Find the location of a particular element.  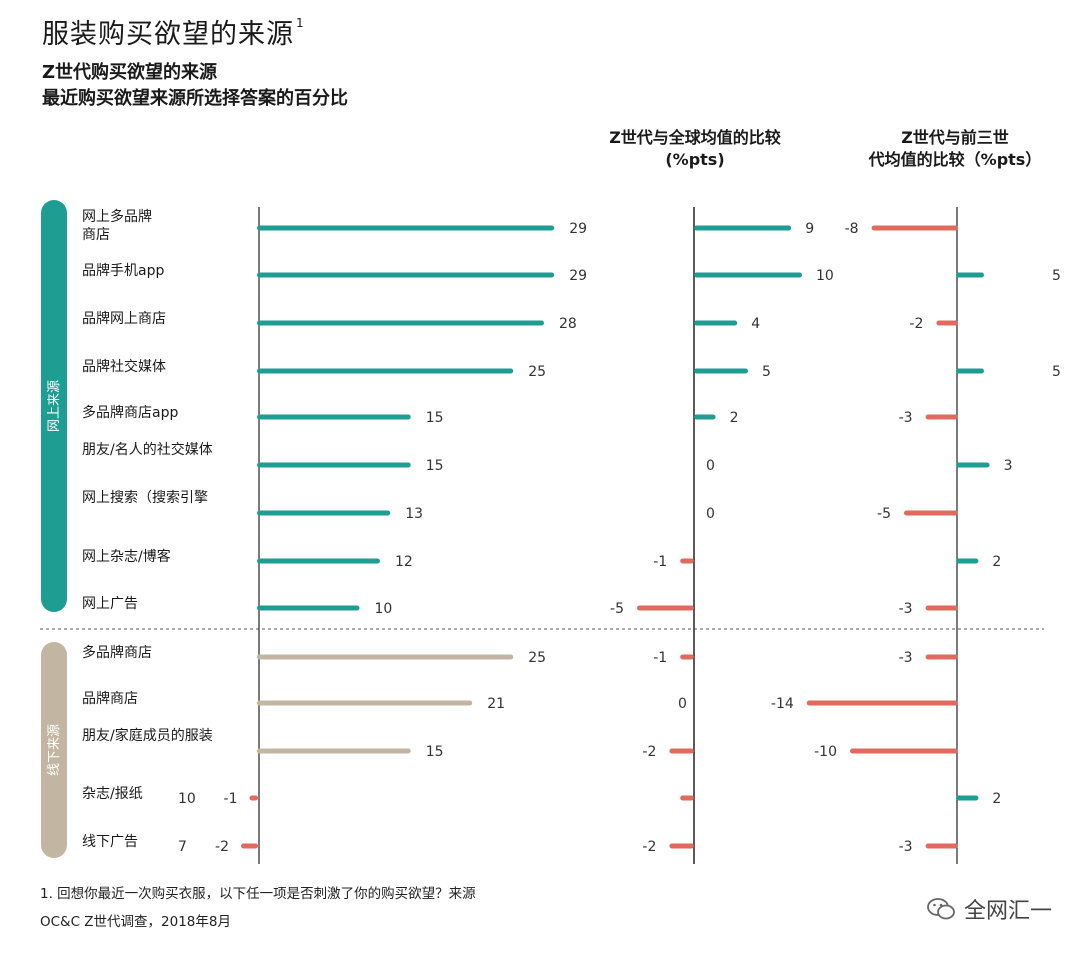

group-label-online: 网上来源 is located at coordinates (54, 406).